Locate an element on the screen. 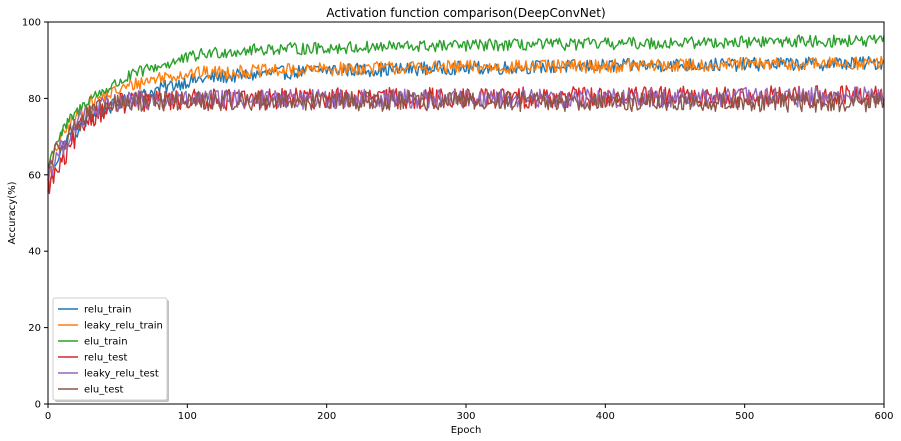 The width and height of the screenshot is (901, 441). legend-label: relu_test is located at coordinates (105, 358).